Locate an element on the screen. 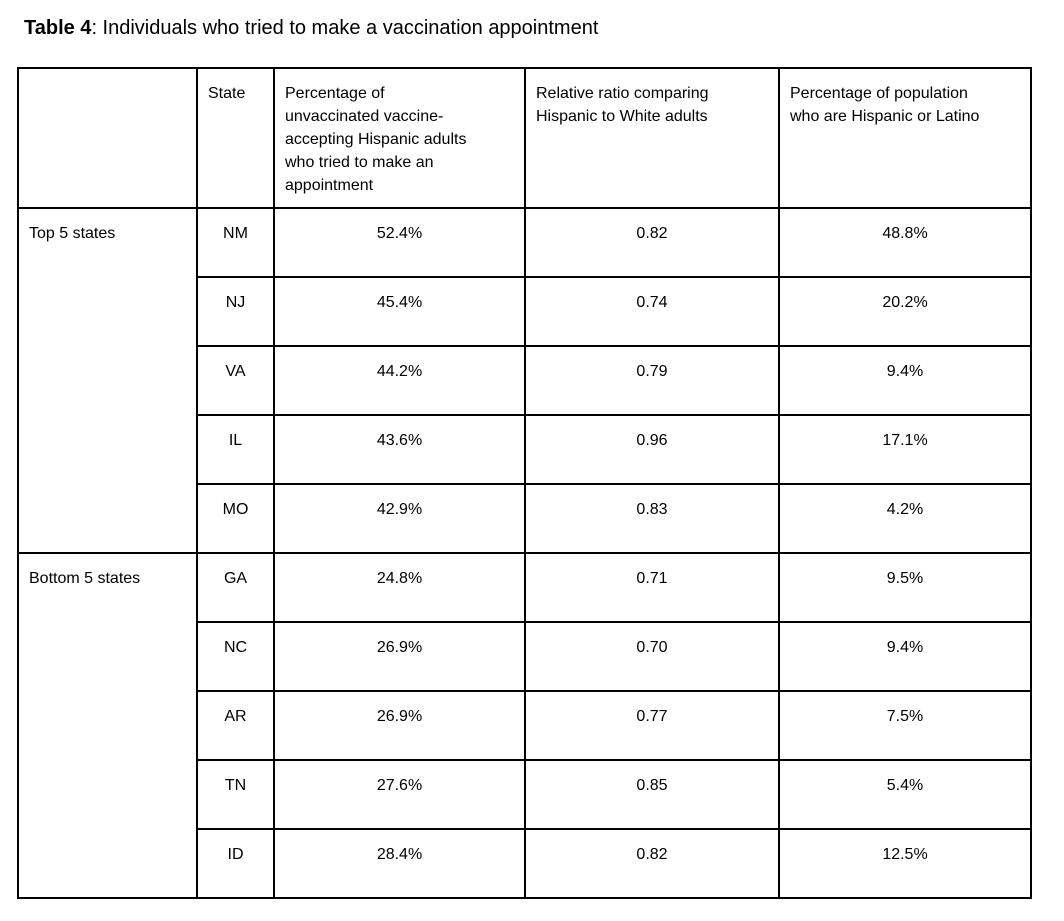  pct-population-cell: 20.2% is located at coordinates (905, 312).